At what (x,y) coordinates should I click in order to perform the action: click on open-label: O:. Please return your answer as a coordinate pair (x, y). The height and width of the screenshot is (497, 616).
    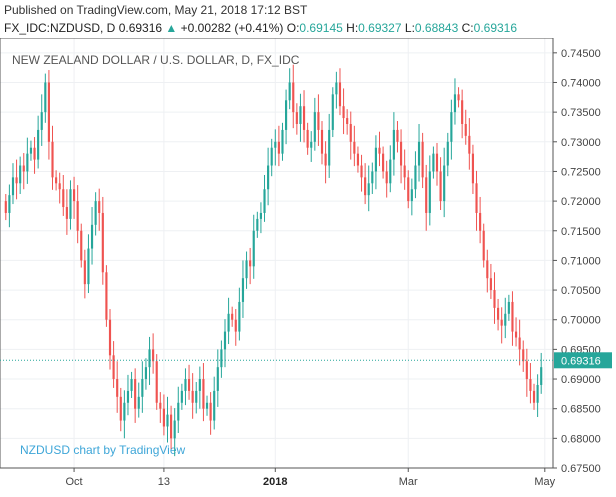
    Looking at the image, I should click on (293, 28).